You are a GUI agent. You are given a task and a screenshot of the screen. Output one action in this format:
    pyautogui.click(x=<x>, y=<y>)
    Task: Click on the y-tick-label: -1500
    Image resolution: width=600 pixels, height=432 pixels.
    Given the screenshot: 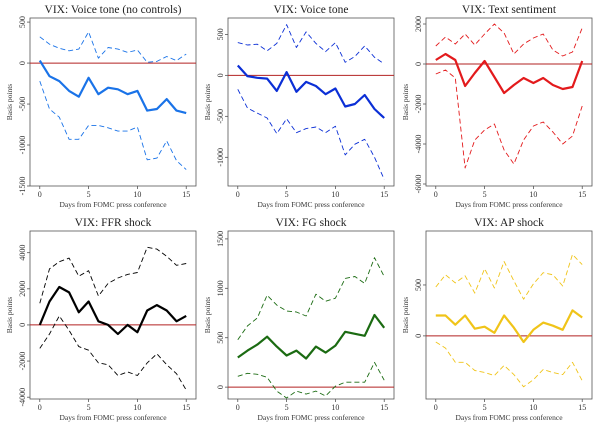 What is the action you would take?
    pyautogui.click(x=22, y=186)
    